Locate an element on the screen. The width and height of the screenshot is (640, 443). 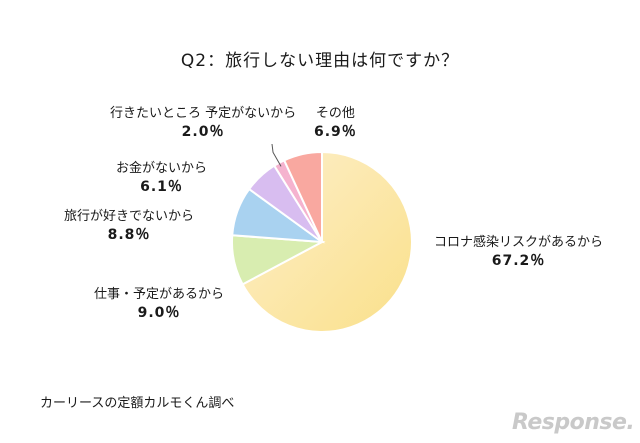
slice-value-3: 6.1％ is located at coordinates (161, 187).